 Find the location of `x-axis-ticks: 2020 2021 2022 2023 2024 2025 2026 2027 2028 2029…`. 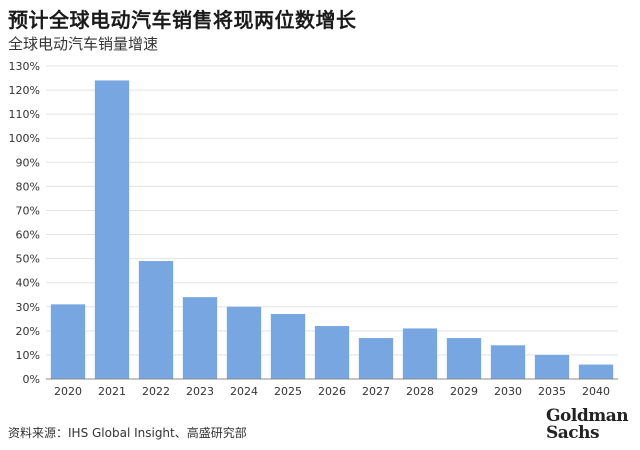

x-axis-ticks: 2020 2021 2022 2023 2024 2025 2026 2027 2028 2029… is located at coordinates (332, 391).